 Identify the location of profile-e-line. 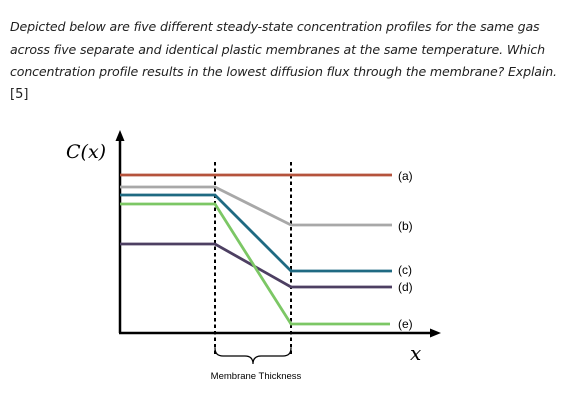
(255, 264).